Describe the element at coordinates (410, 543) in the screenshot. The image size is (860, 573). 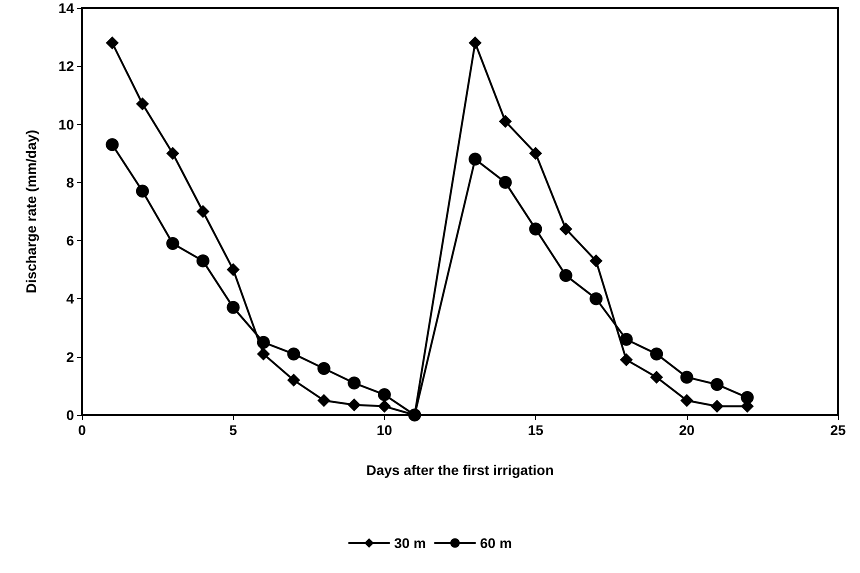
I see `legend-label: 30 m` at that location.